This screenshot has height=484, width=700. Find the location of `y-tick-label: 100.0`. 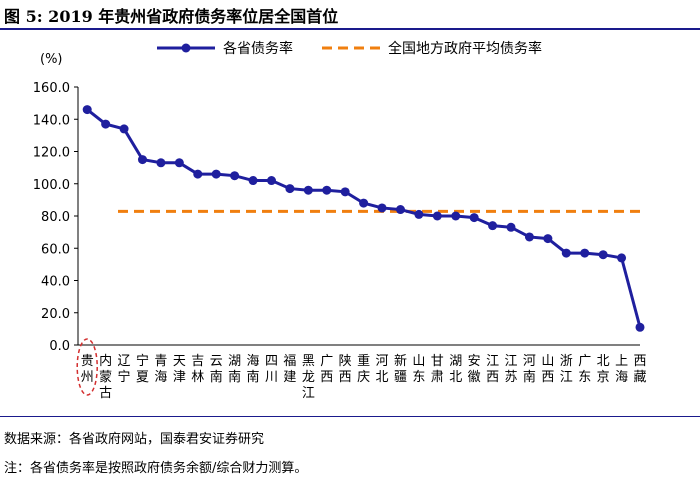

y-tick-label: 100.0 is located at coordinates (51, 185).